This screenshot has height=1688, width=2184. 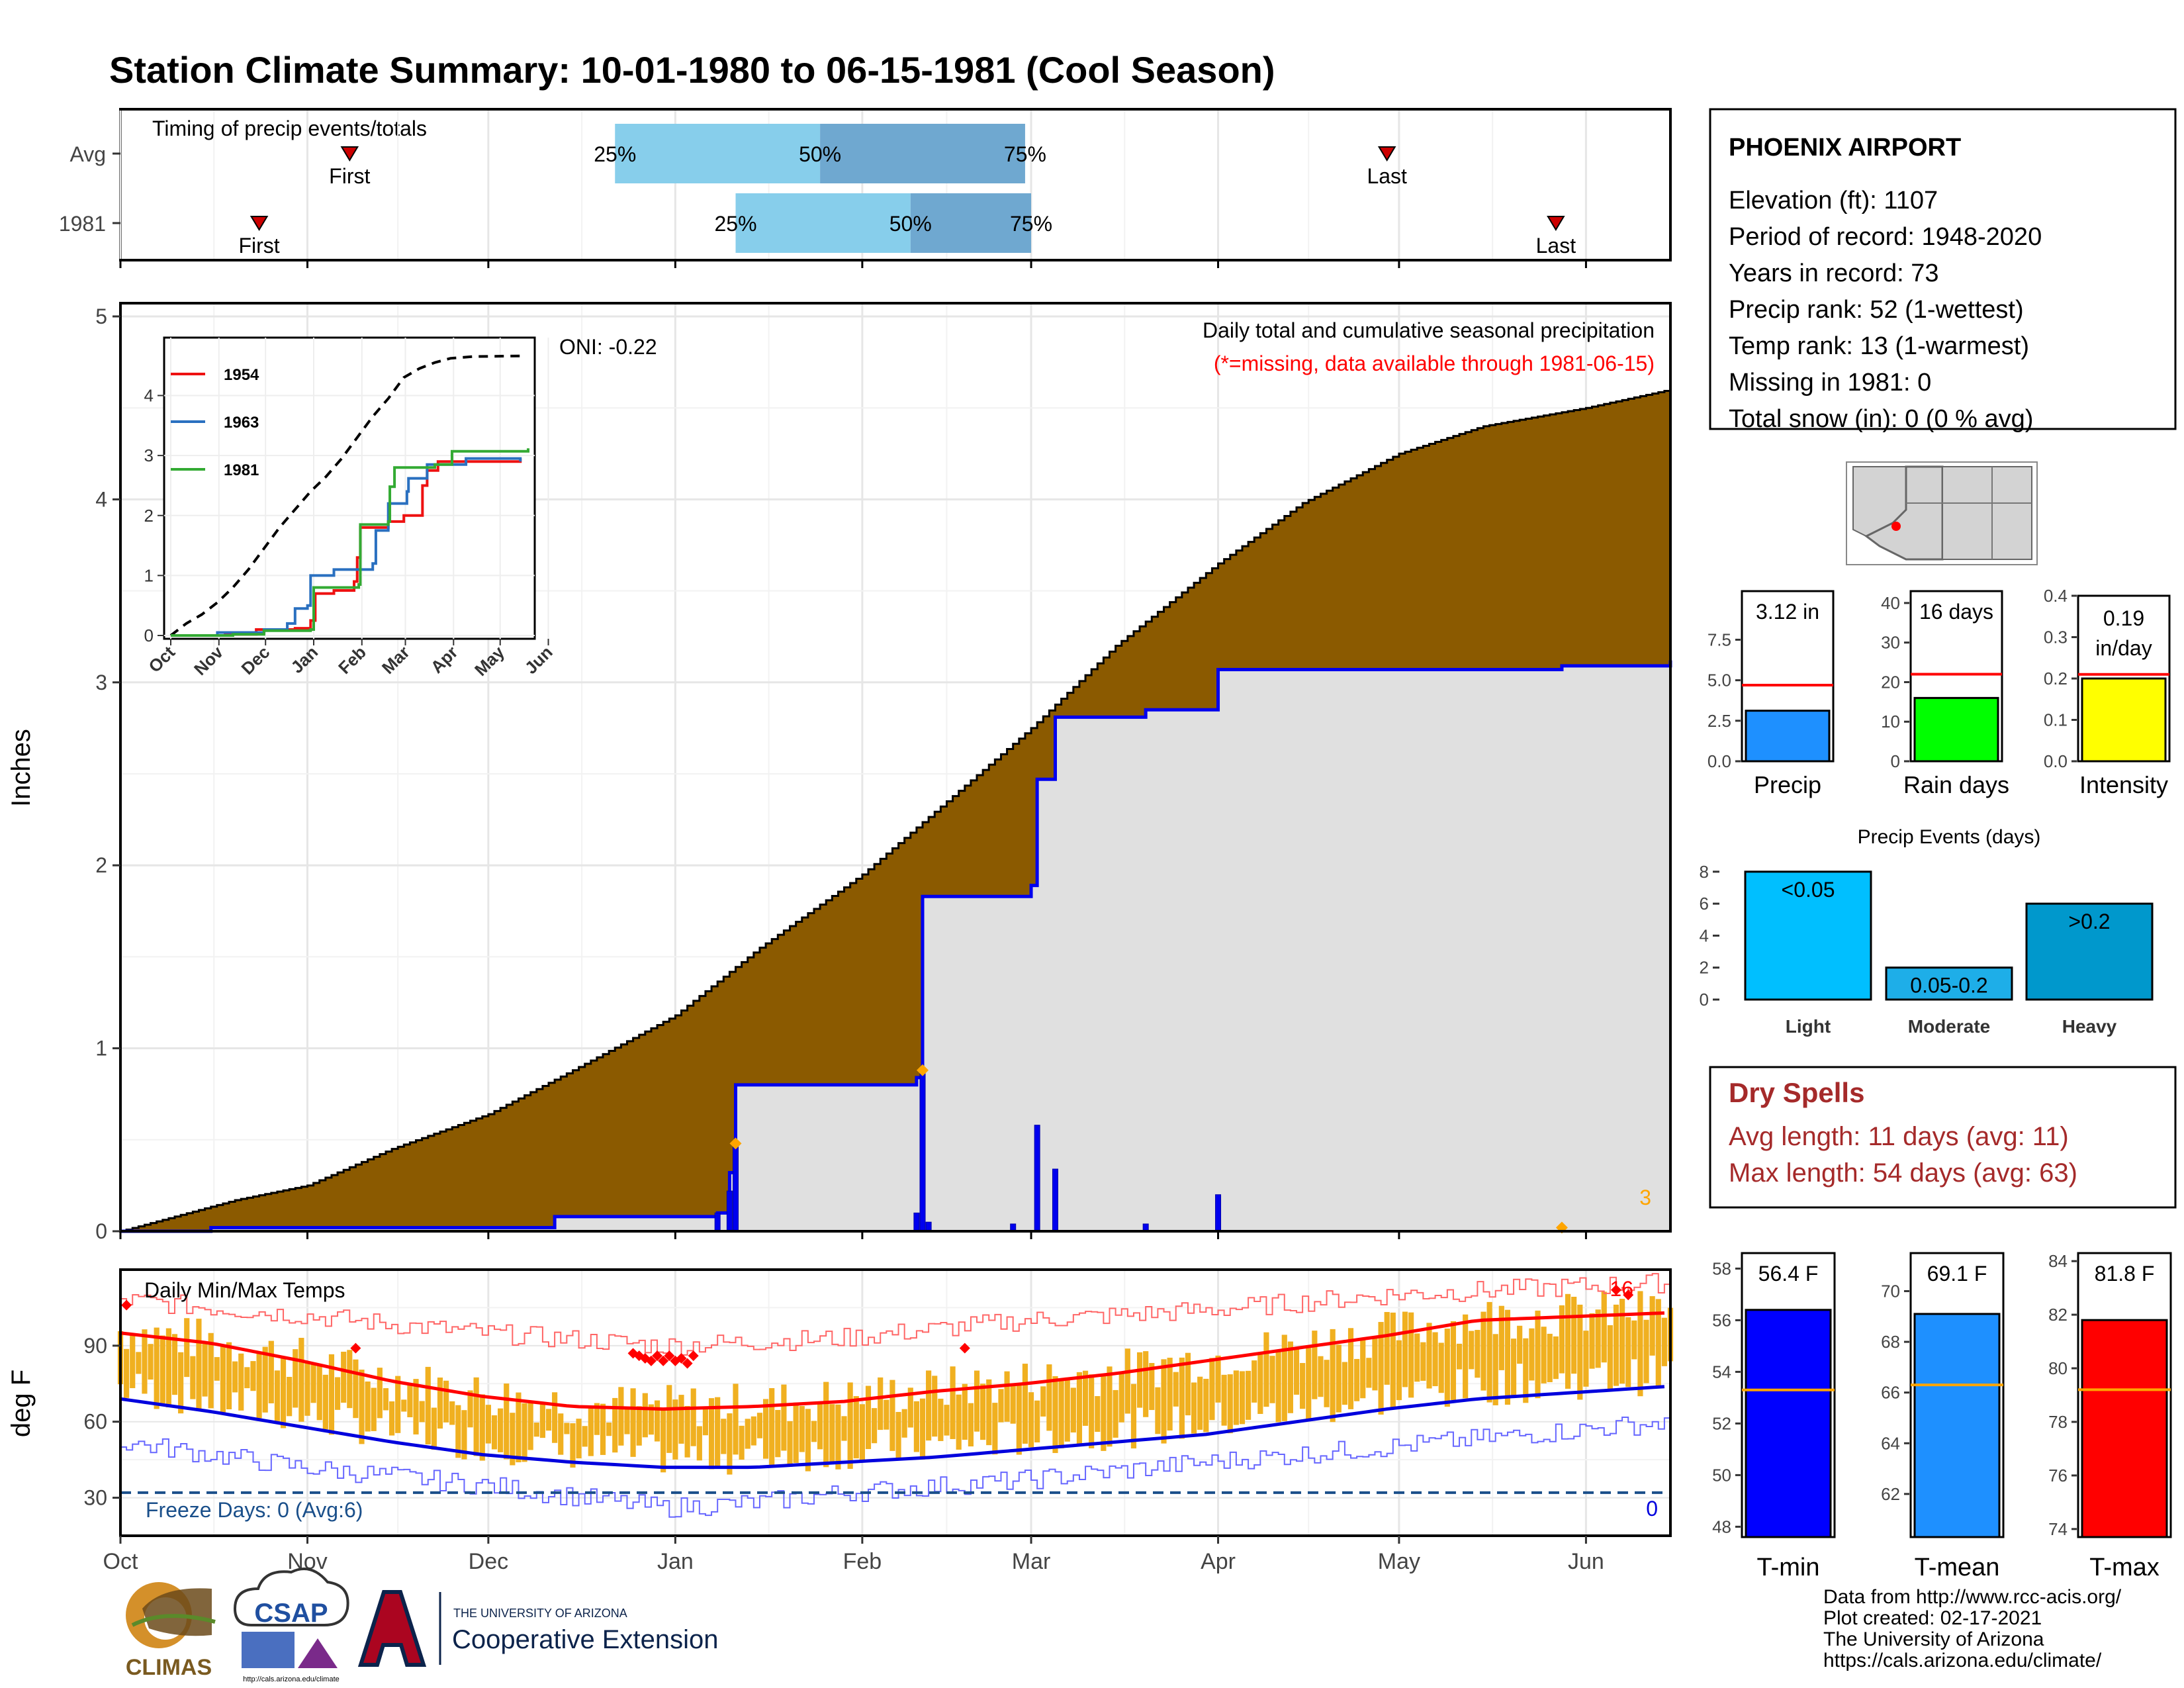 I want to click on events-ytick-label: 2, so click(x=1704, y=968).